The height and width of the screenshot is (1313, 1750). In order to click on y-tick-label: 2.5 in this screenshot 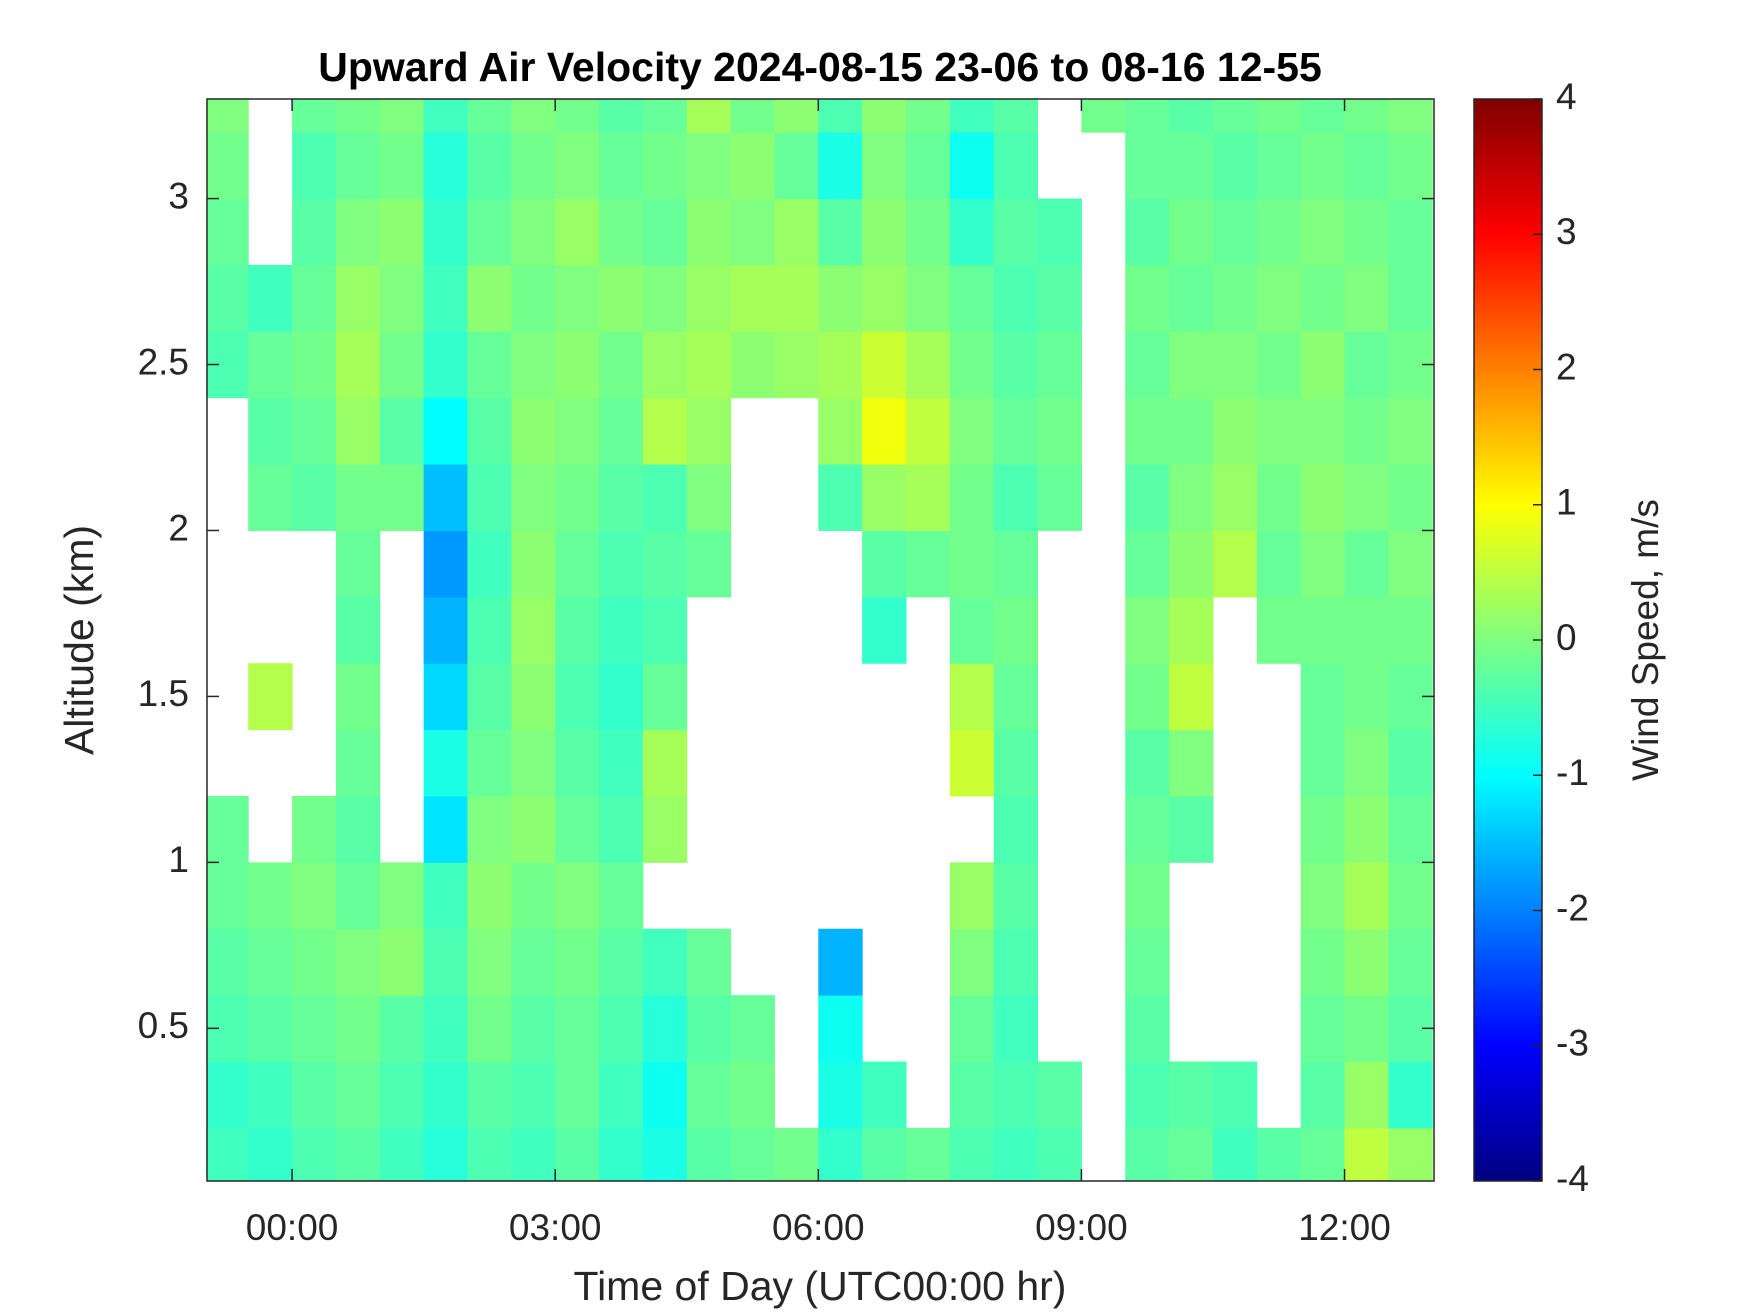, I will do `click(163, 361)`.